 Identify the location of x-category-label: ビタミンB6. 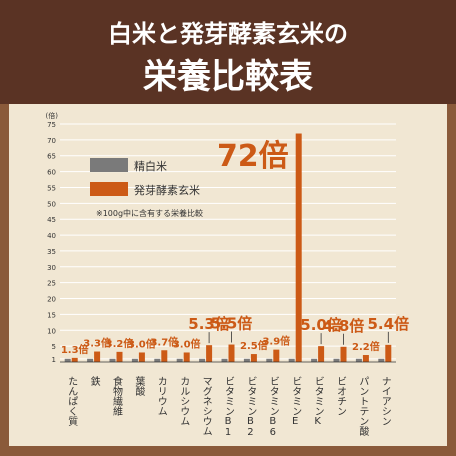
(273, 407).